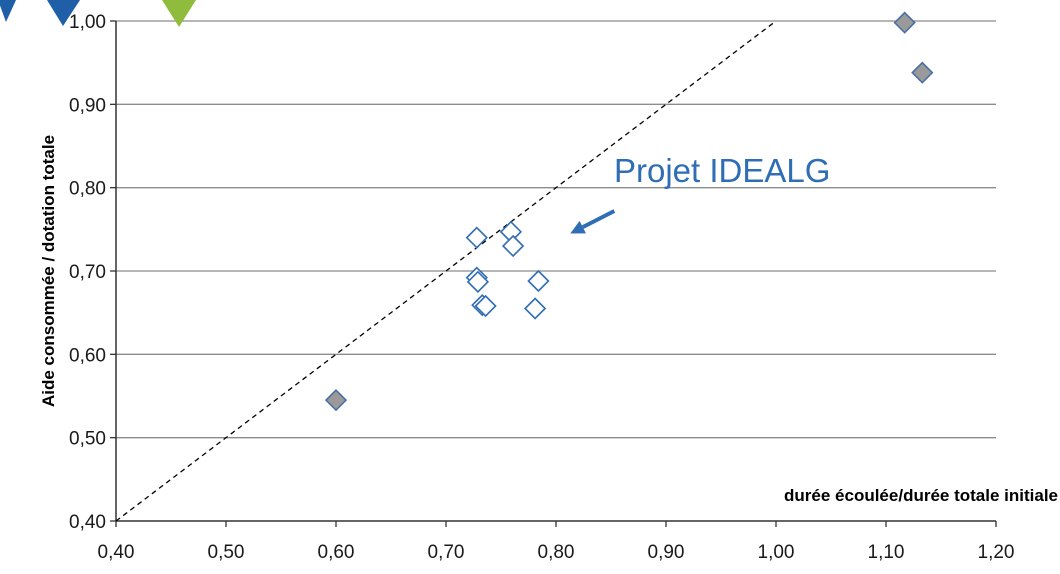 The image size is (1060, 574). What do you see at coordinates (921, 495) in the screenshot?
I see `x-axis-label: durée écoulée/durée totale initiale` at bounding box center [921, 495].